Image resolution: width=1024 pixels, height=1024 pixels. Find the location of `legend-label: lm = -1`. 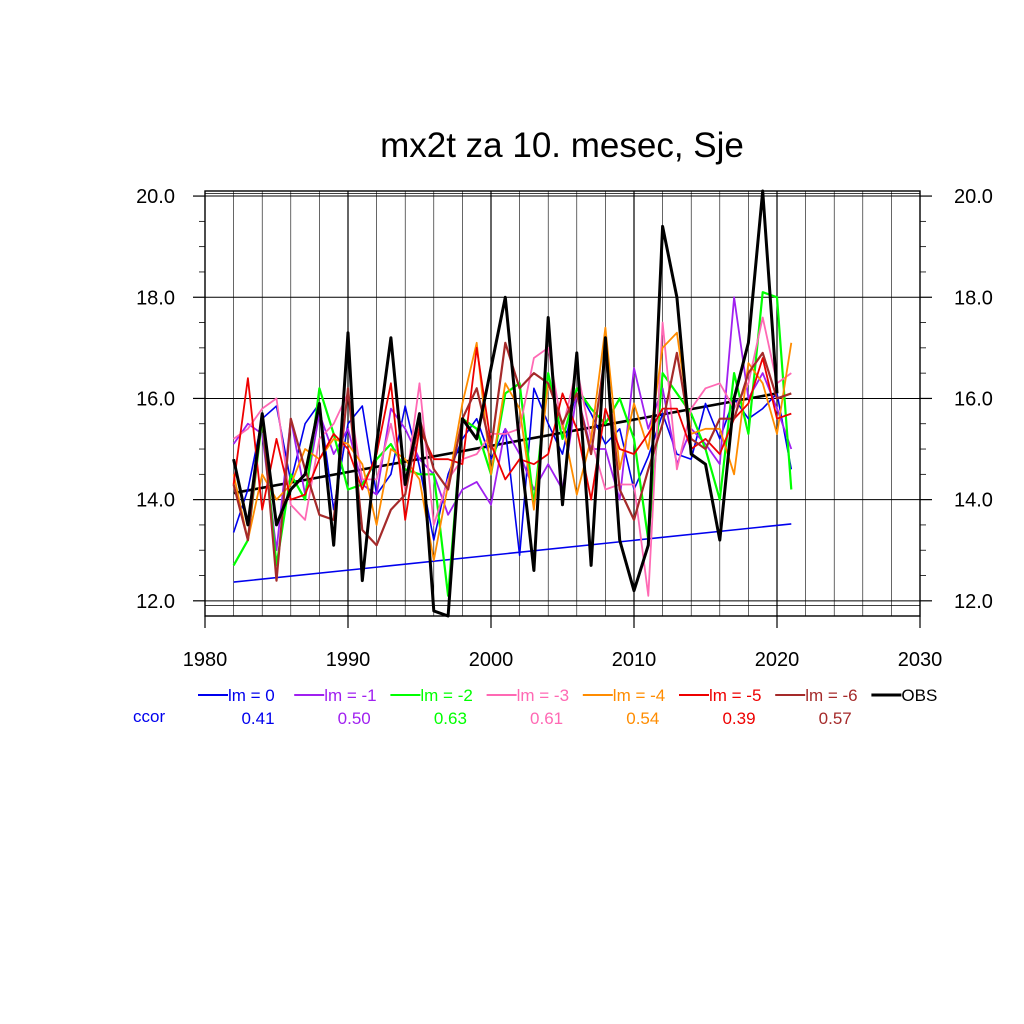

legend-label: lm = -1 is located at coordinates (350, 695).